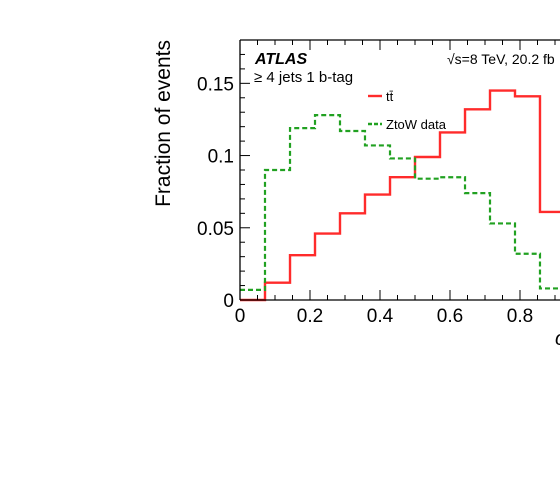  What do you see at coordinates (215, 229) in the screenshot?
I see `y-tick-label: 0.05` at bounding box center [215, 229].